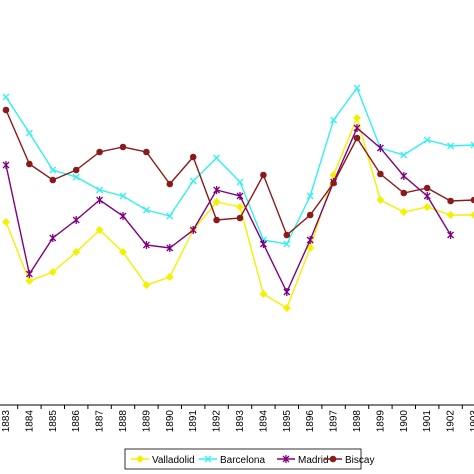 Image resolution: width=474 pixels, height=474 pixels. I want to click on x-tick-label: 1896, so click(310, 421).